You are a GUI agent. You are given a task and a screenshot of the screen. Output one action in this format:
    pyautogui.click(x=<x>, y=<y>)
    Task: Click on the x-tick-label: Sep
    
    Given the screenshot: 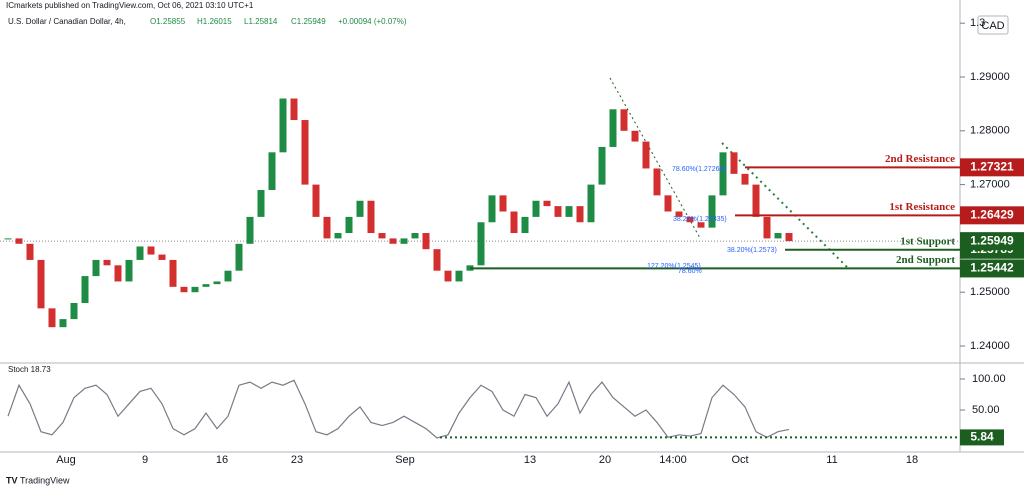 What is the action you would take?
    pyautogui.click(x=405, y=460)
    